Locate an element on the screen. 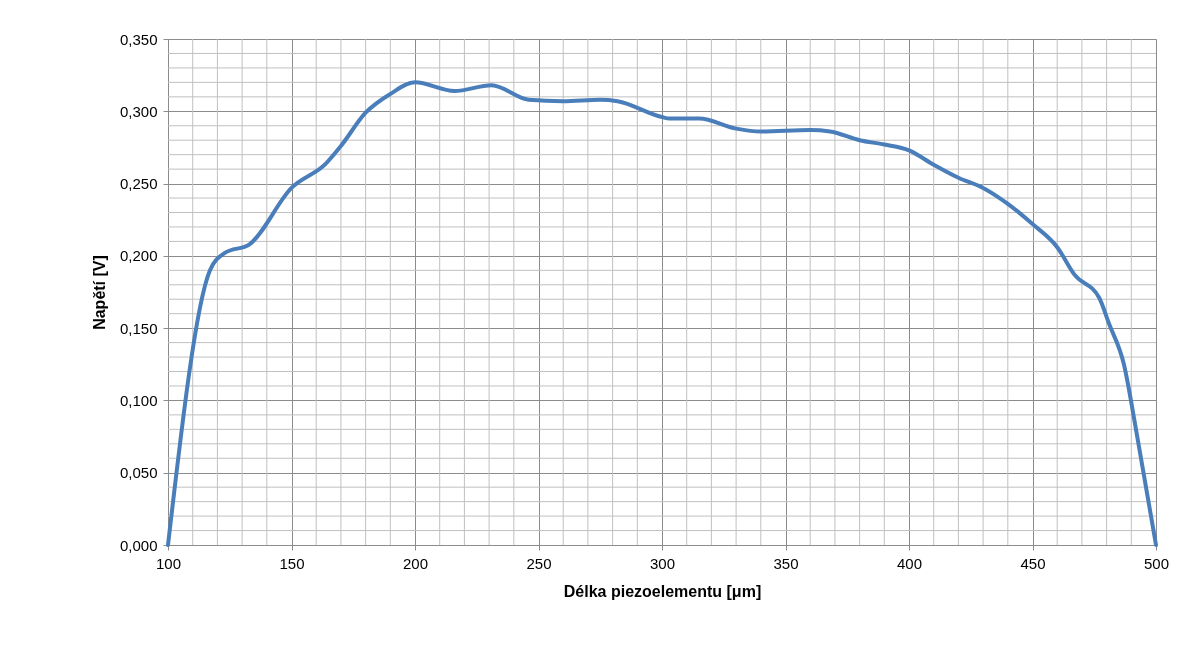 The height and width of the screenshot is (662, 1192). y-tick-label: 0,000 is located at coordinates (138, 545).